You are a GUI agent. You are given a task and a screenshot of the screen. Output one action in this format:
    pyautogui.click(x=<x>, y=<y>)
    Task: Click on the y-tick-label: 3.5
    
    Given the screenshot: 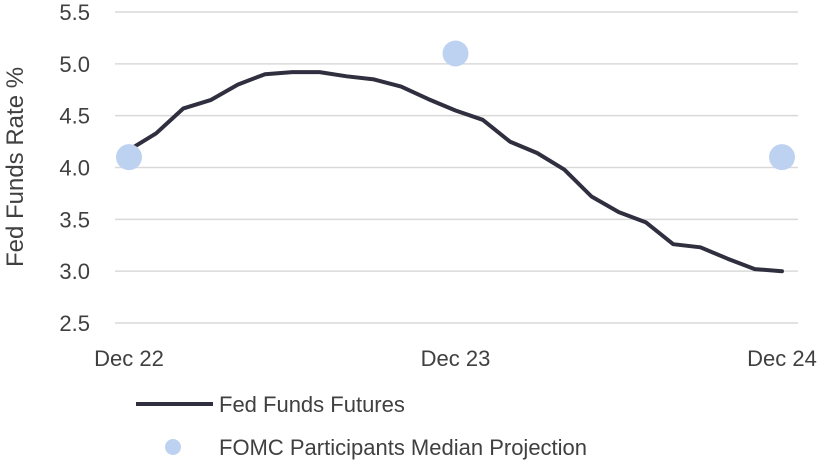 What is the action you would take?
    pyautogui.click(x=74, y=219)
    